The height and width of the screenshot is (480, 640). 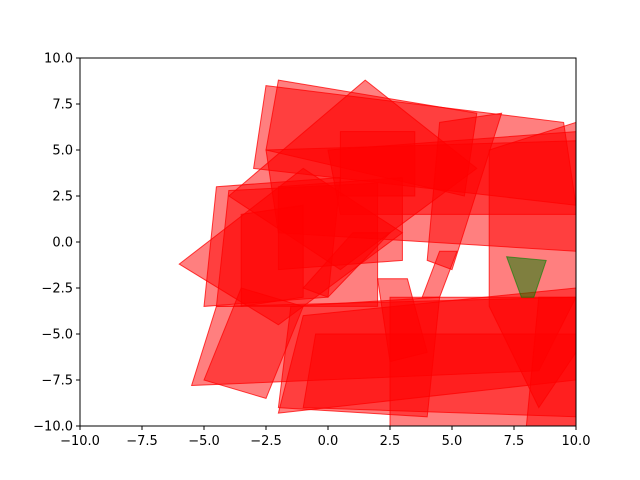 I want to click on y-tick-label: −10.0, so click(x=53, y=427).